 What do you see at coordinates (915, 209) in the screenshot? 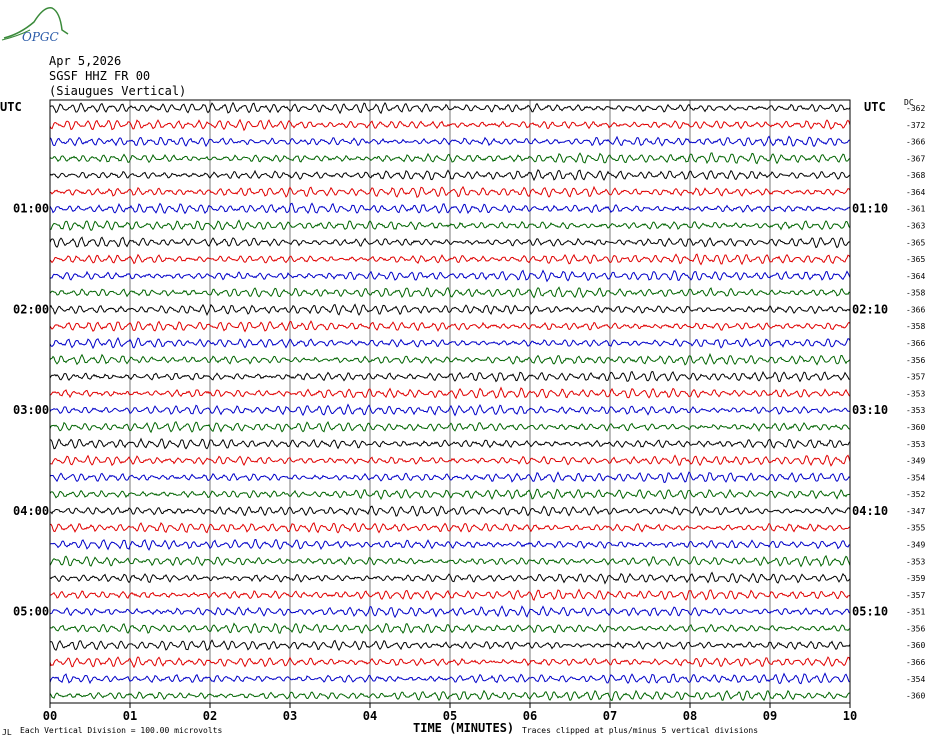
I see `dc-offset-label: -361` at bounding box center [915, 209].